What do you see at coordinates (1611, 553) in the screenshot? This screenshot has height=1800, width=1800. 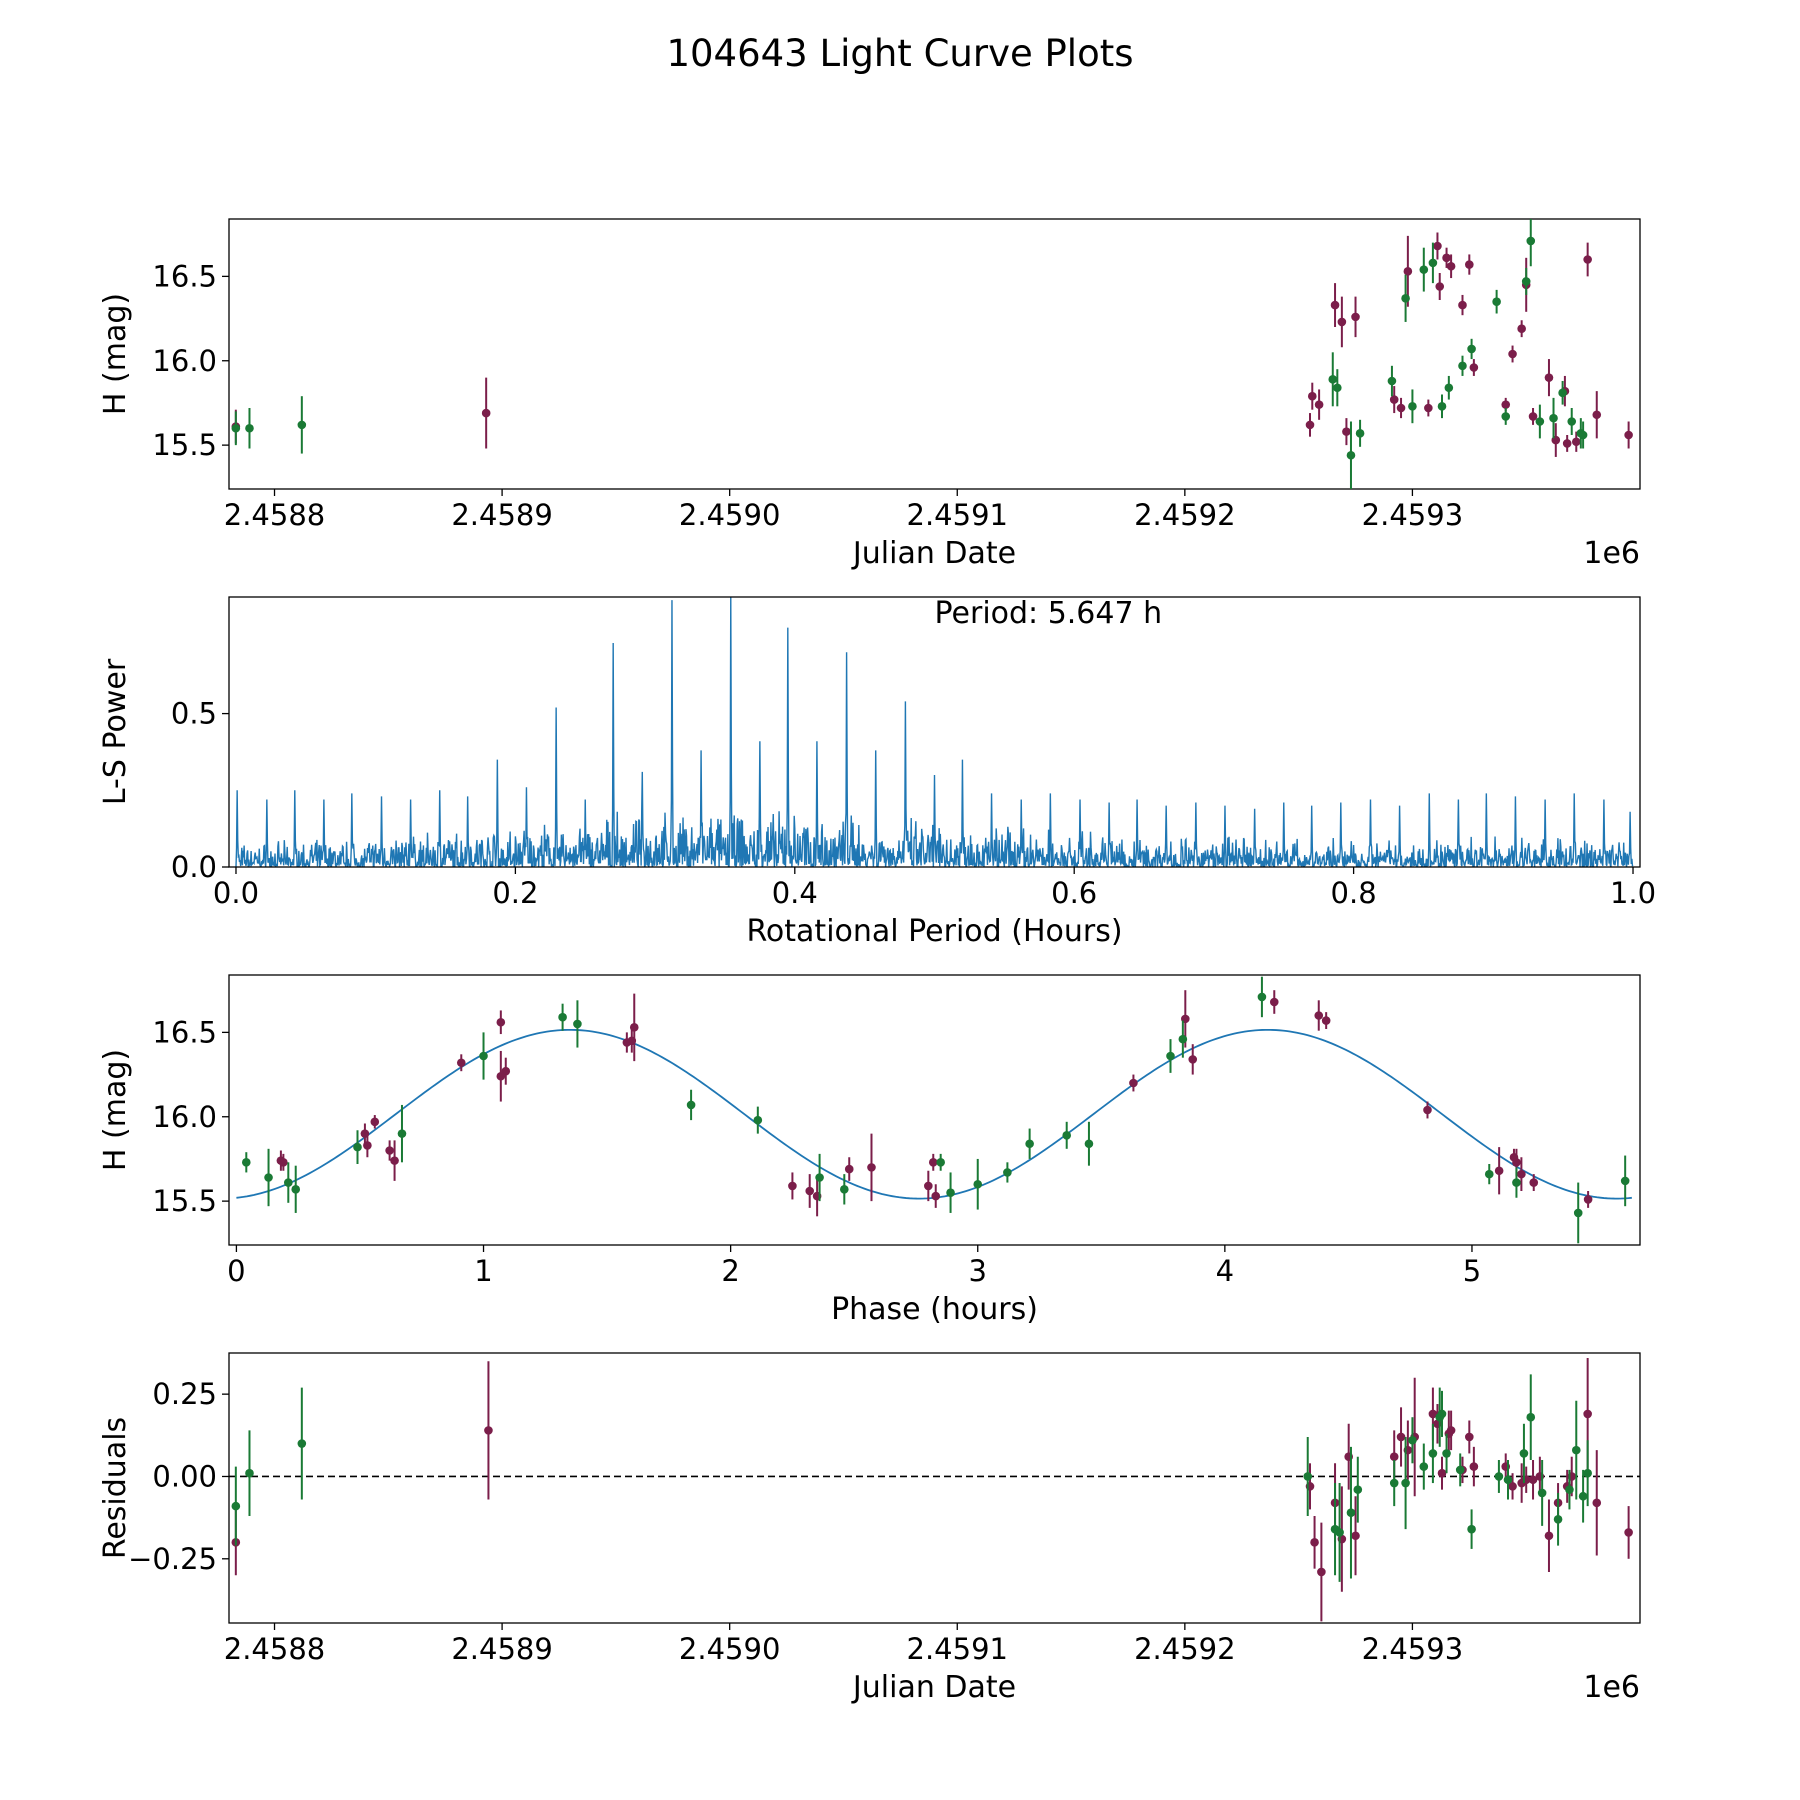 I see `panel-lightcurve-offset-label: 1e6` at bounding box center [1611, 553].